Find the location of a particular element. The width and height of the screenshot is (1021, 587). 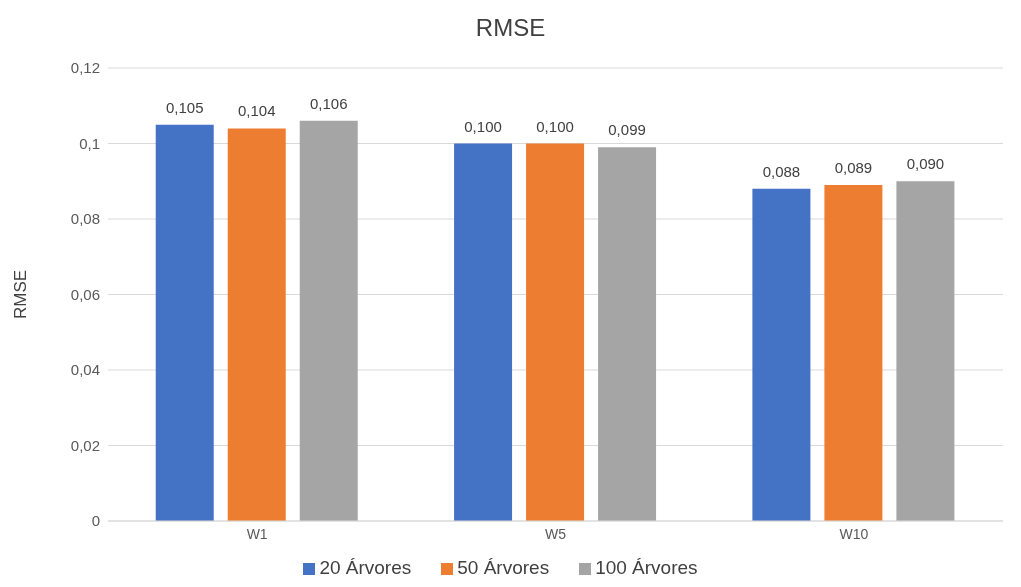

x-tick-label: W5 is located at coordinates (556, 533).